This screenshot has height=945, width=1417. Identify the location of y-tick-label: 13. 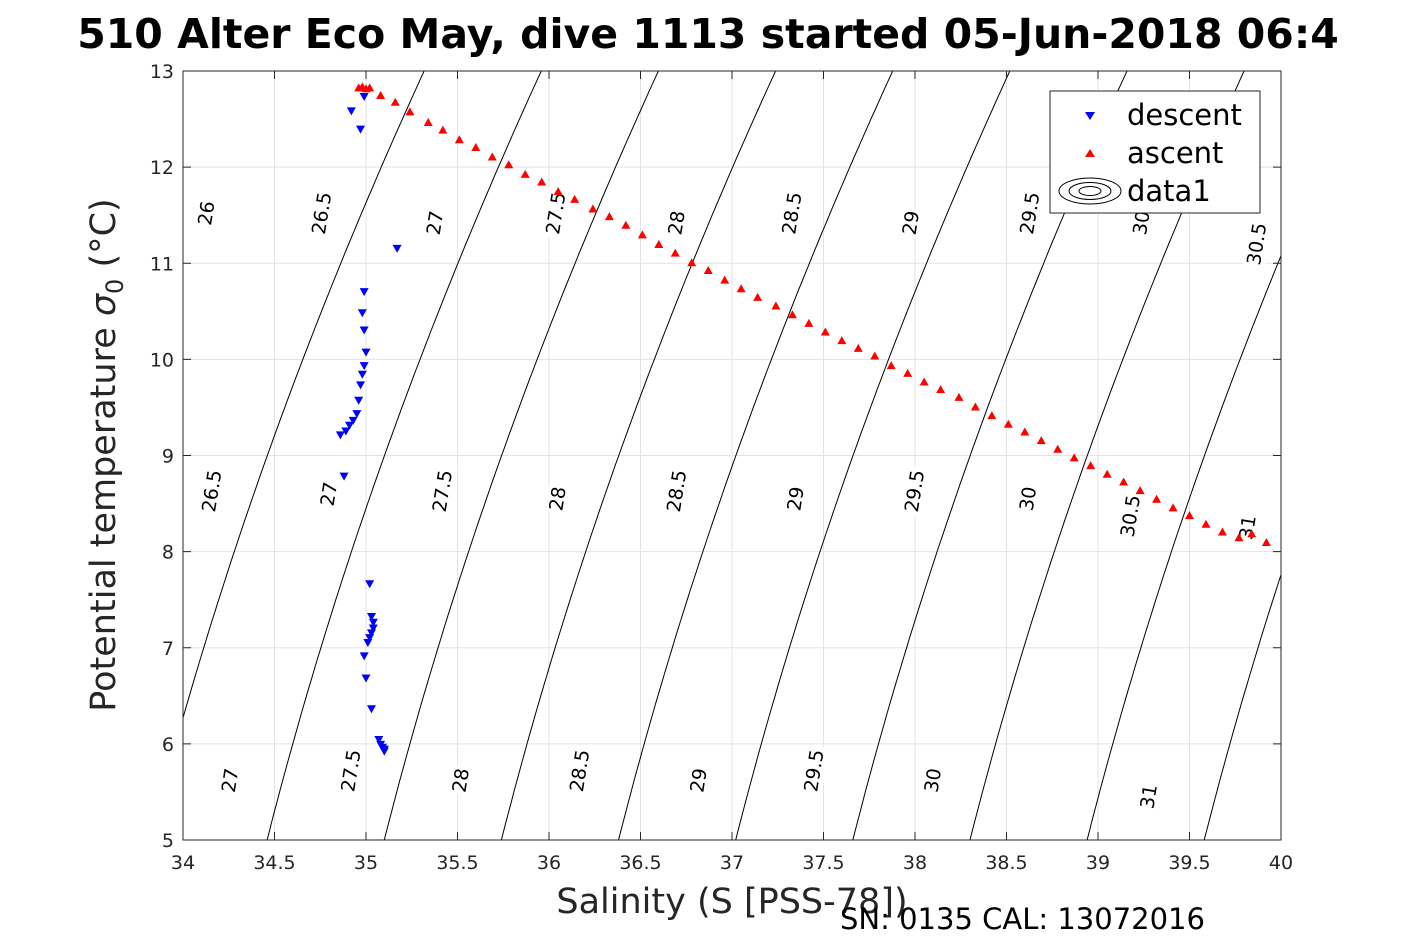
(162, 72).